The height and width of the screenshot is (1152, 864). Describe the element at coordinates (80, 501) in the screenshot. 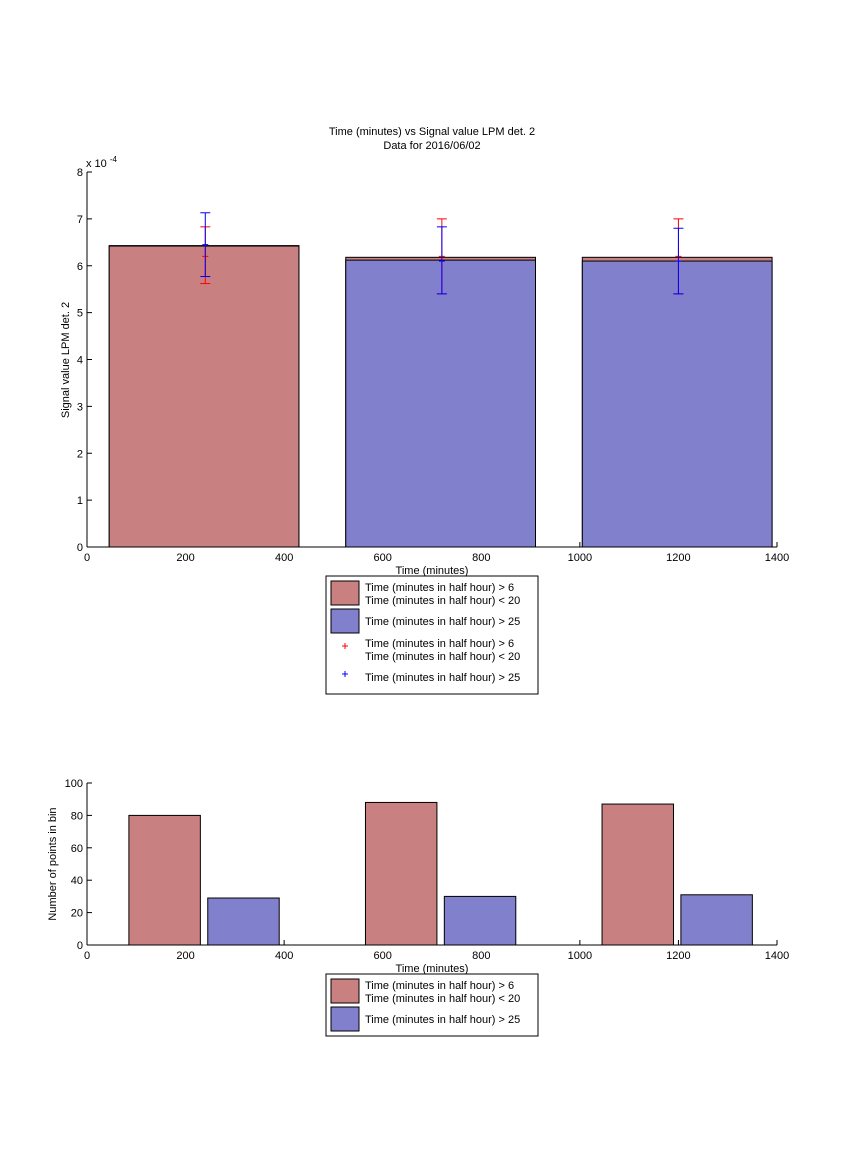

I see `y-tick-label: 1` at that location.